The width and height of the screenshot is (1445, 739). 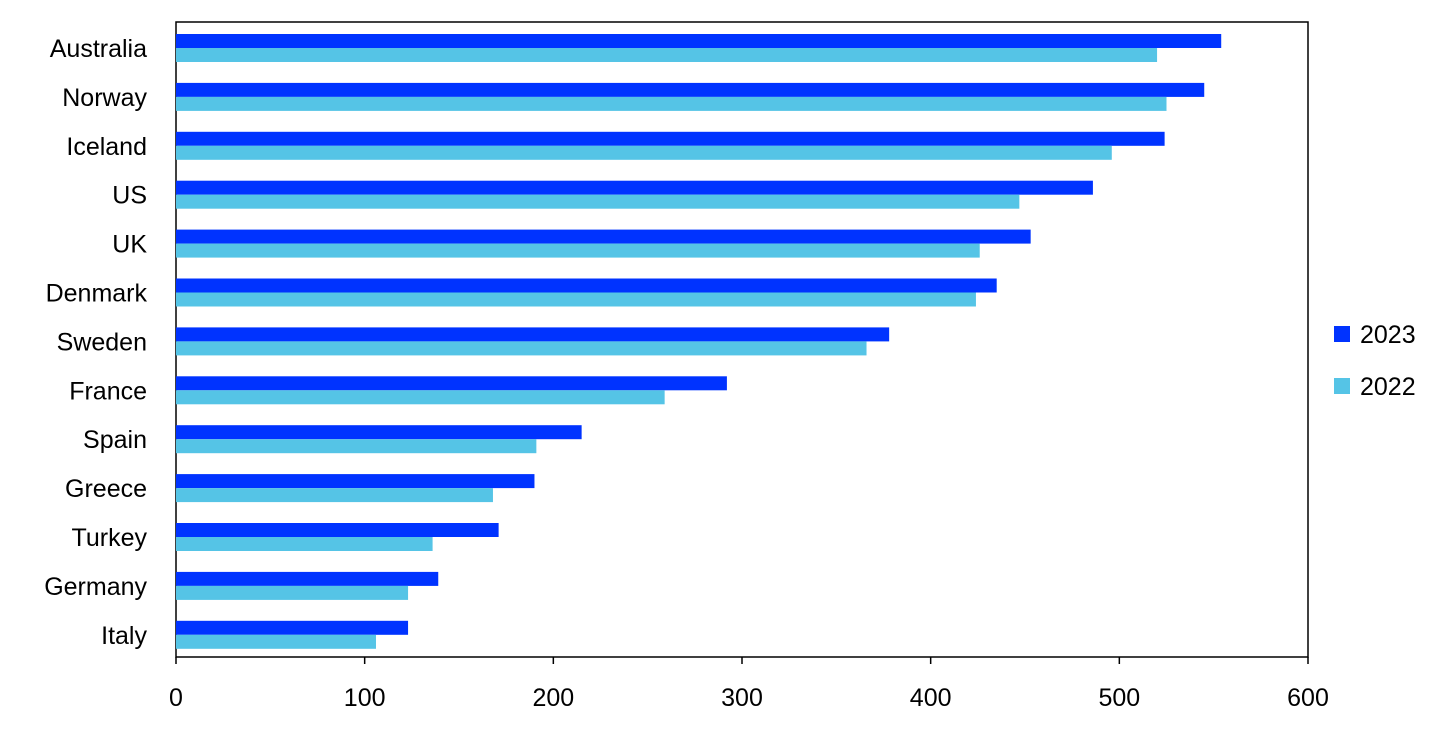 I want to click on category-label: Italy, so click(x=124, y=636).